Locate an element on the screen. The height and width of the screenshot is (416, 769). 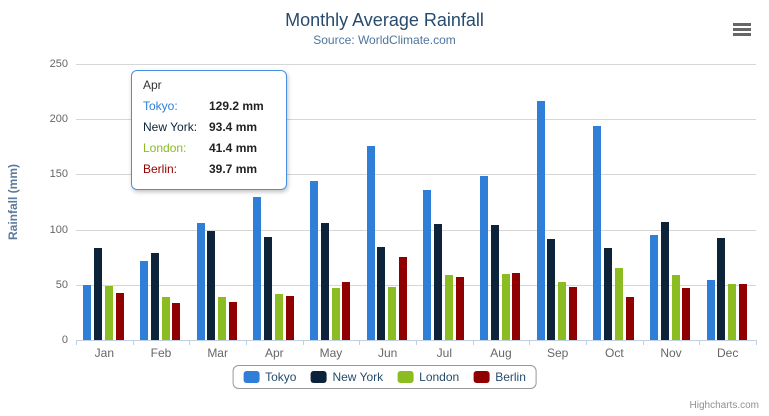
column-london-jan is located at coordinates (108, 313).